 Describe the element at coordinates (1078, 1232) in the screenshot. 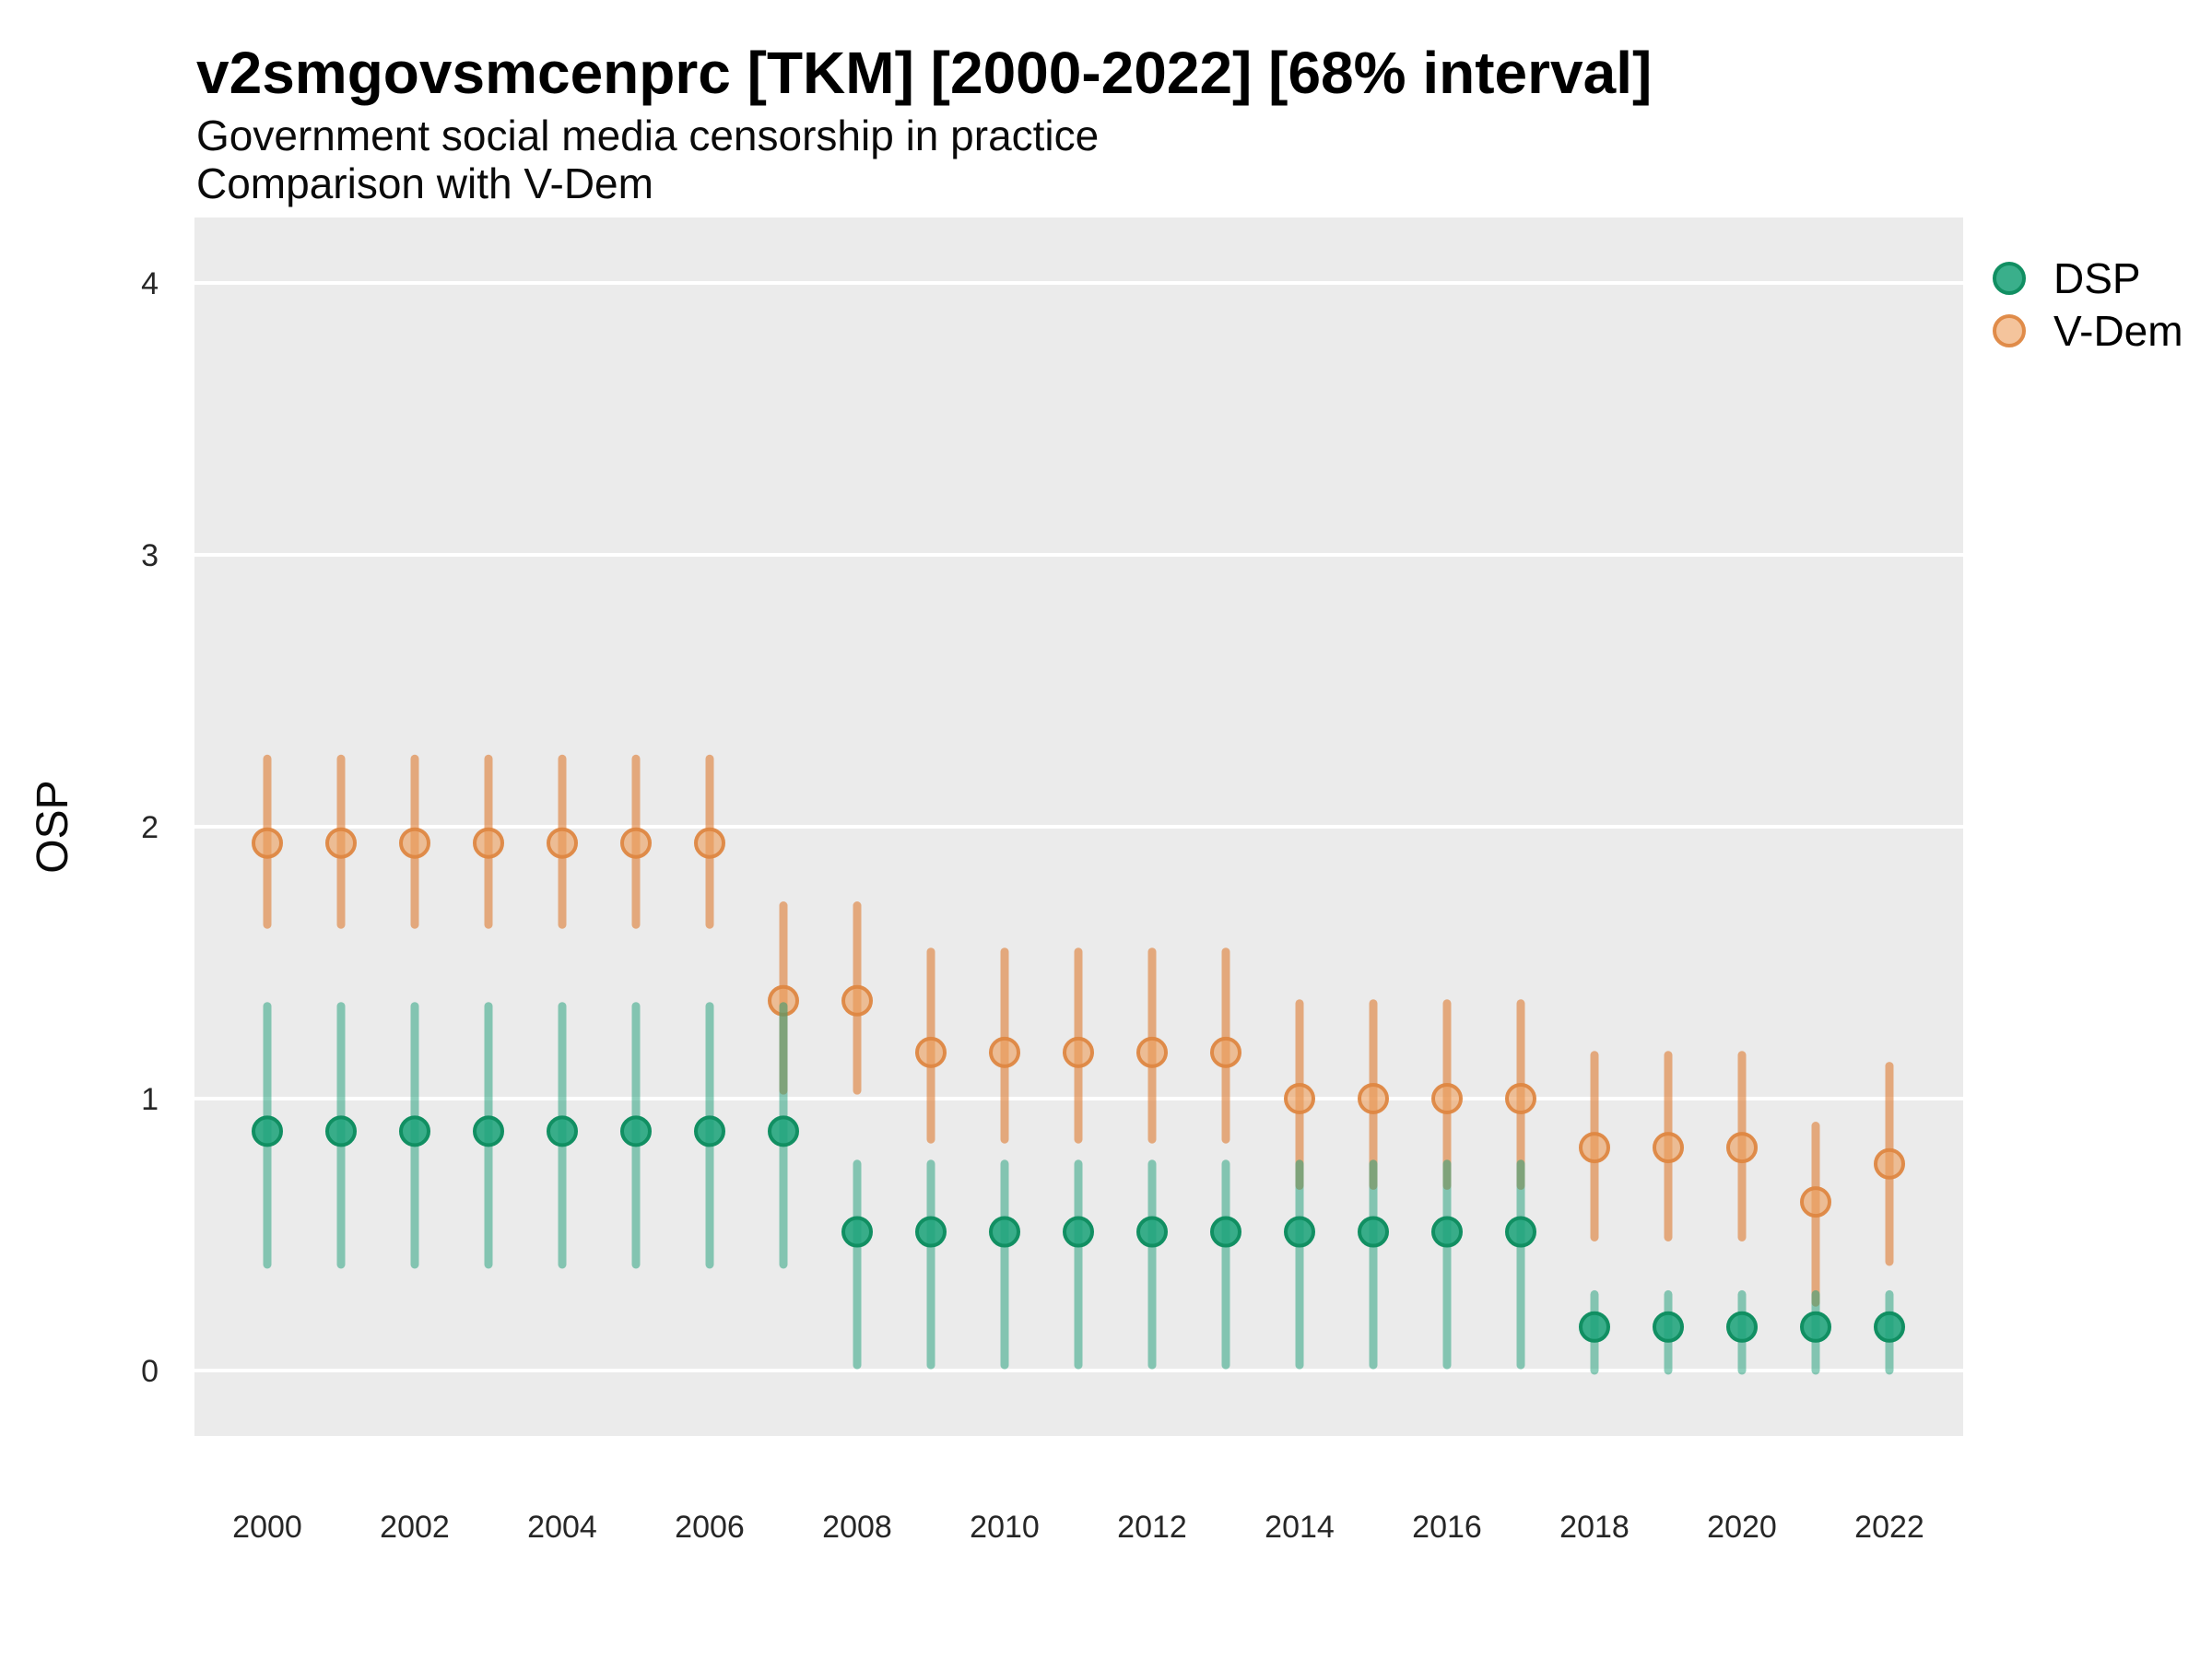

I see `point-dsp-2011` at that location.